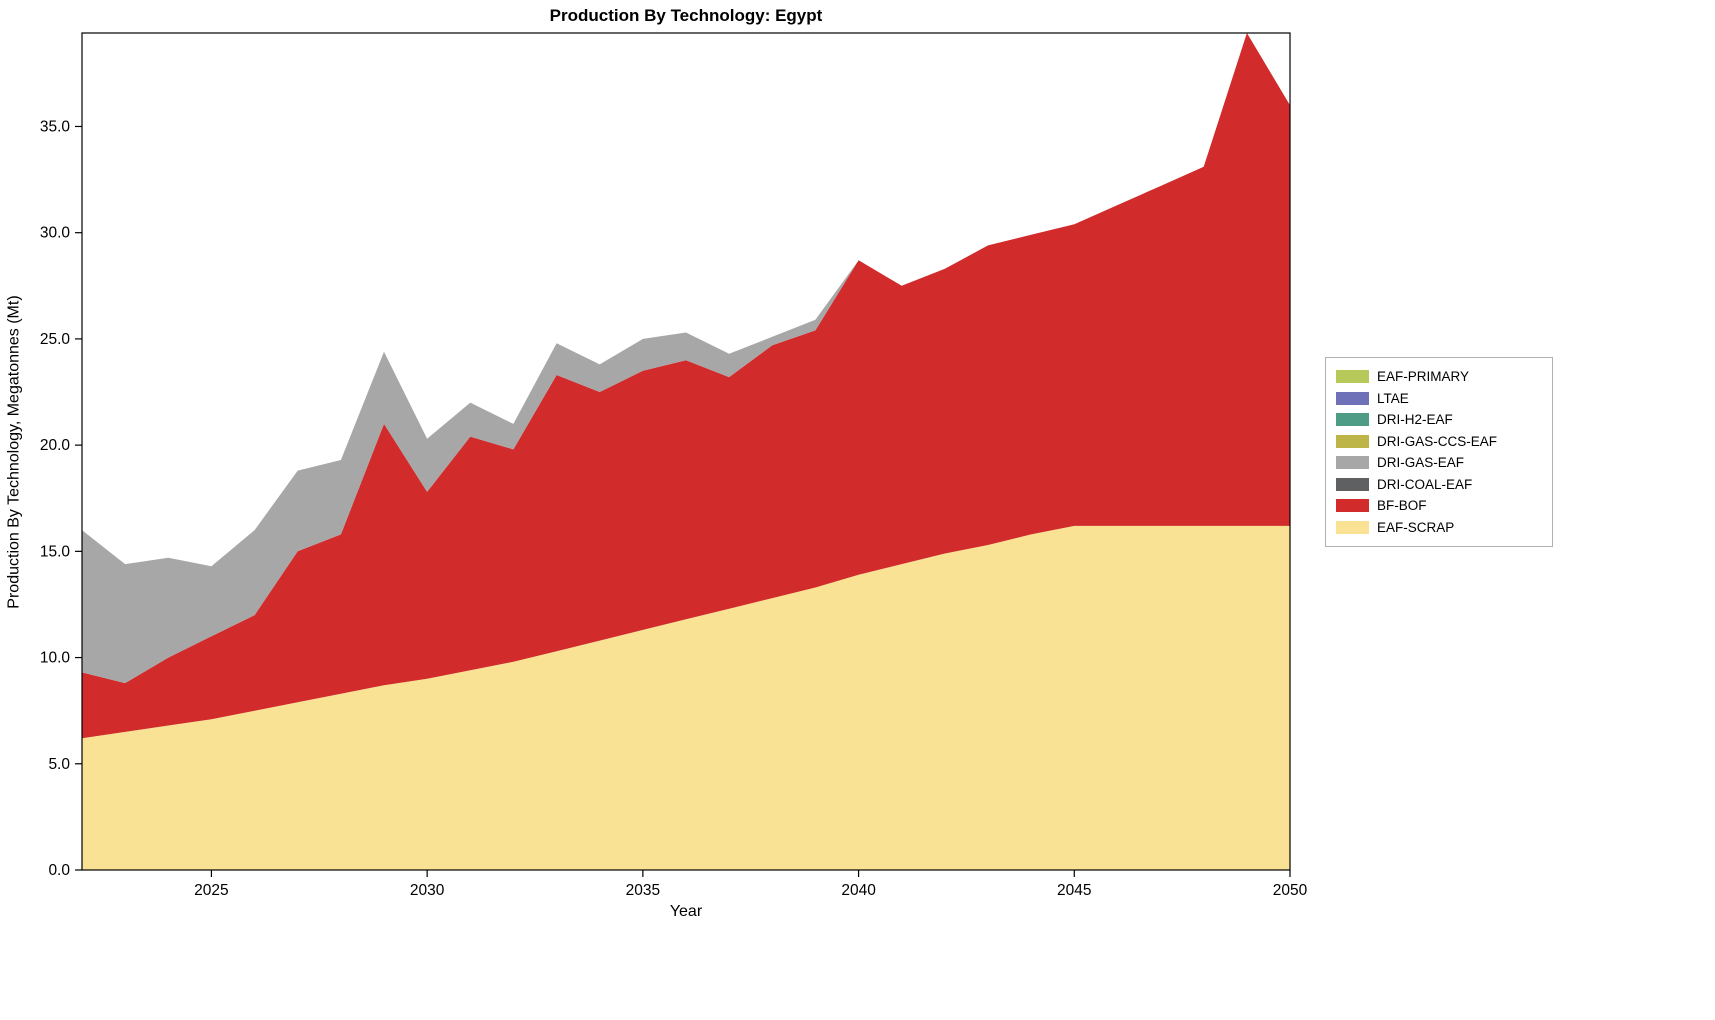  What do you see at coordinates (1074, 890) in the screenshot?
I see `x-tick-label: 2045` at bounding box center [1074, 890].